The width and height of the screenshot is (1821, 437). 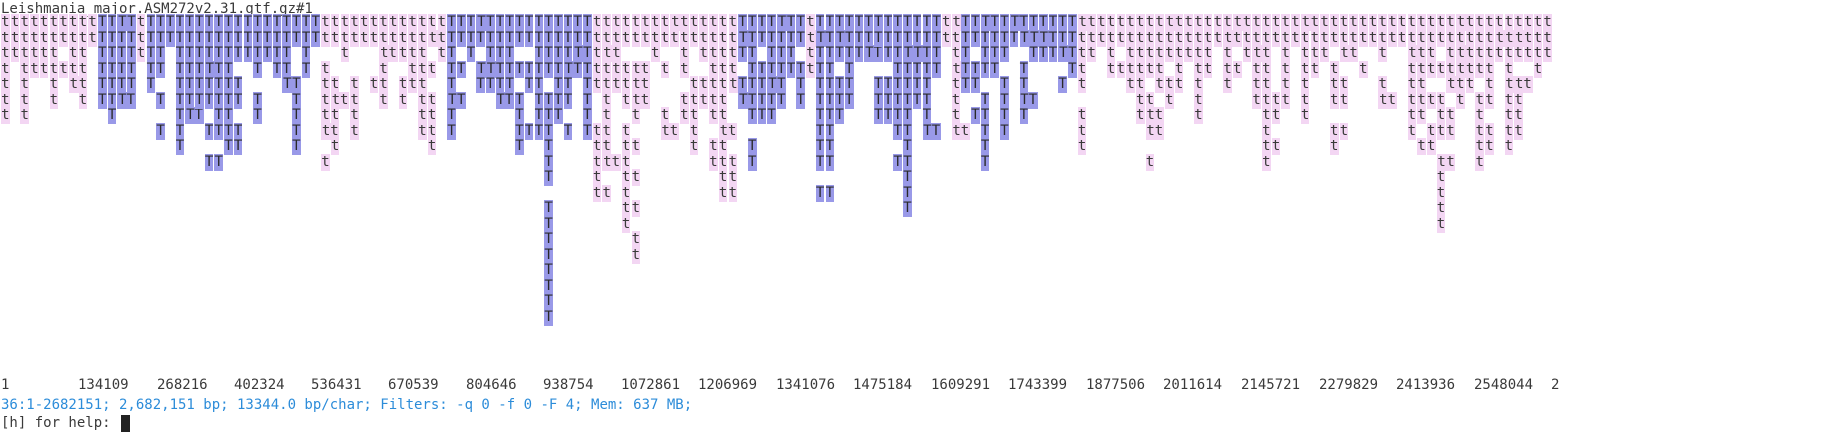 What do you see at coordinates (66, 423) in the screenshot?
I see `command-prompt: [h] for help:` at bounding box center [66, 423].